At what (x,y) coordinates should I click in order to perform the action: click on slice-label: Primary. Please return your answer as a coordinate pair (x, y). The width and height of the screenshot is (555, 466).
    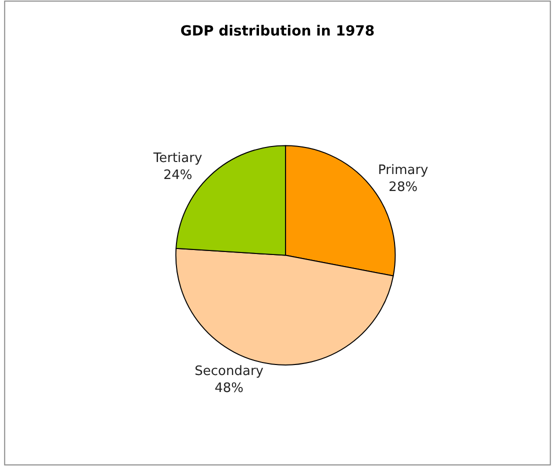
    Looking at the image, I should click on (403, 170).